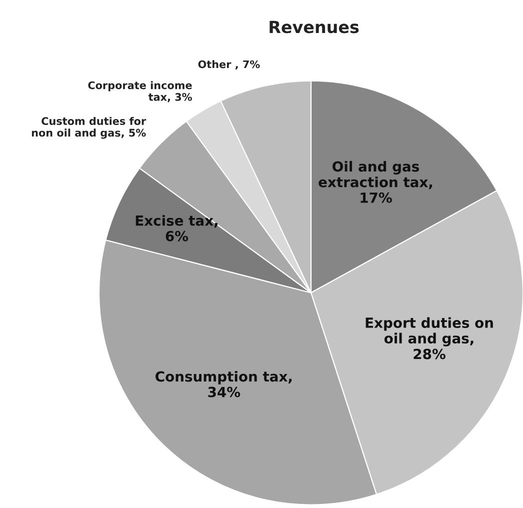  Describe the element at coordinates (375, 181) in the screenshot. I see `slice-label: Oil and gas extraction tax, 17%` at that location.